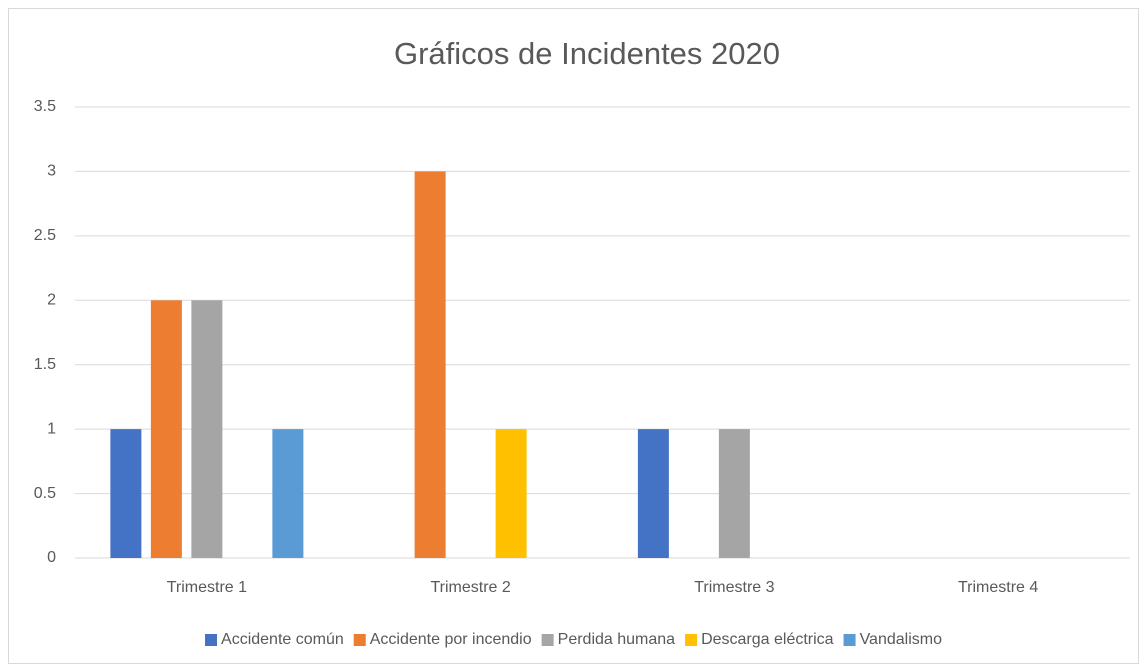 This screenshot has height=672, width=1147. I want to click on x-tick-label: Trimestre 1, so click(207, 587).